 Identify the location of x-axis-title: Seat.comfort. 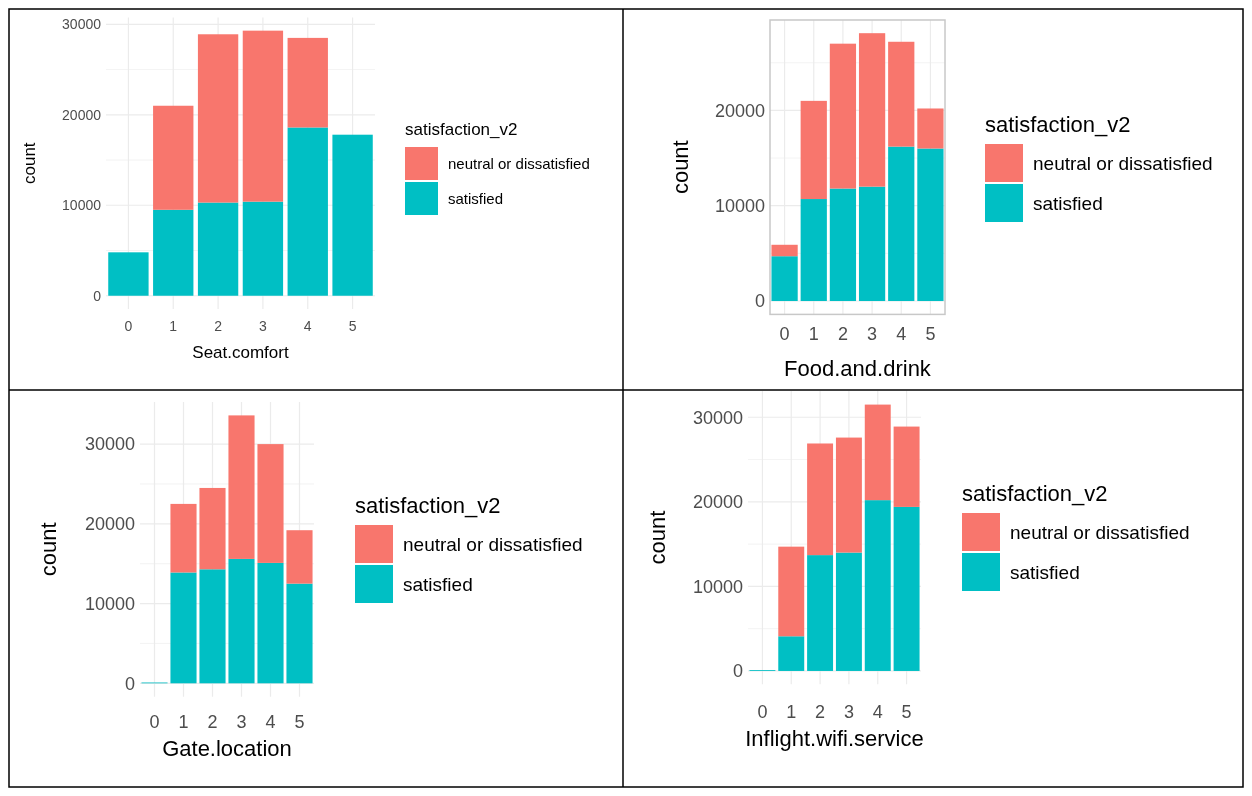
(240, 352).